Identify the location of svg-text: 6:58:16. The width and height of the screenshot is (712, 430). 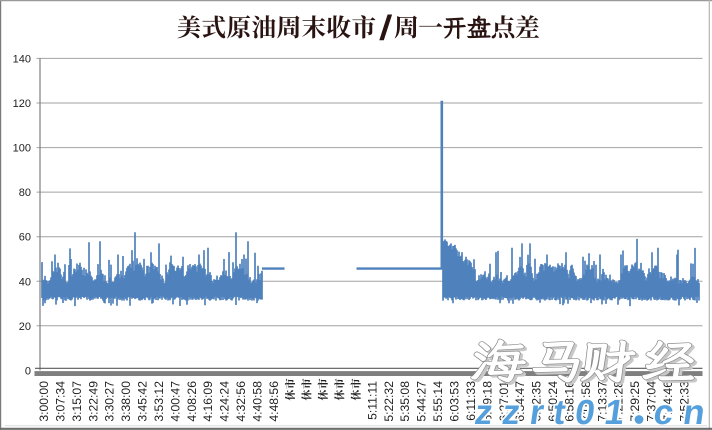
(569, 401).